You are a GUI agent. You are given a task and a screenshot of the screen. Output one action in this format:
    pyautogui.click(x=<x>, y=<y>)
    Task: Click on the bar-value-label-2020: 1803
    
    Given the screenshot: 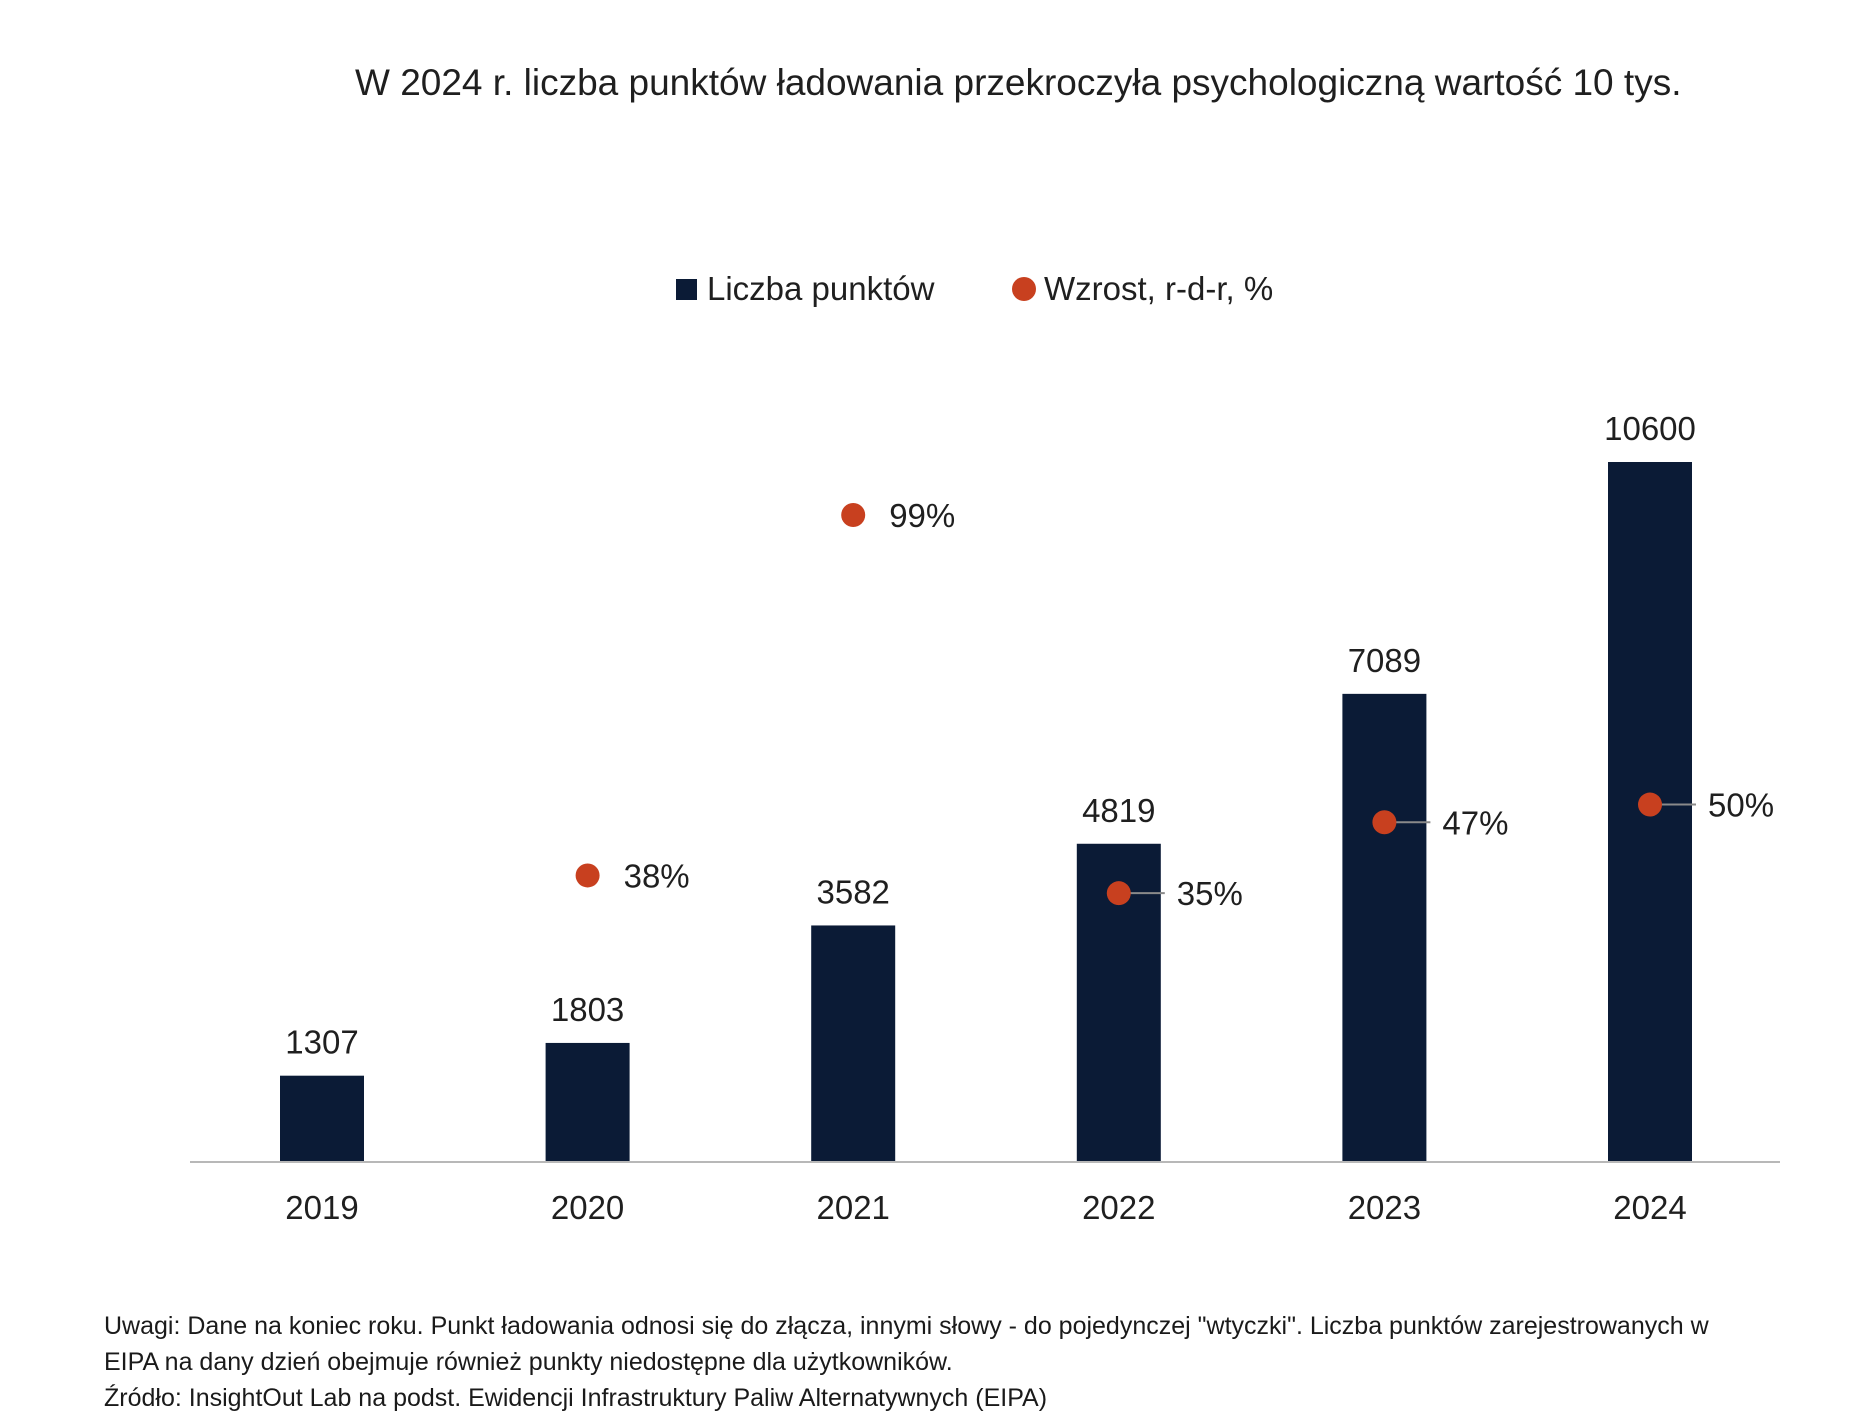 What is the action you would take?
    pyautogui.click(x=587, y=1009)
    